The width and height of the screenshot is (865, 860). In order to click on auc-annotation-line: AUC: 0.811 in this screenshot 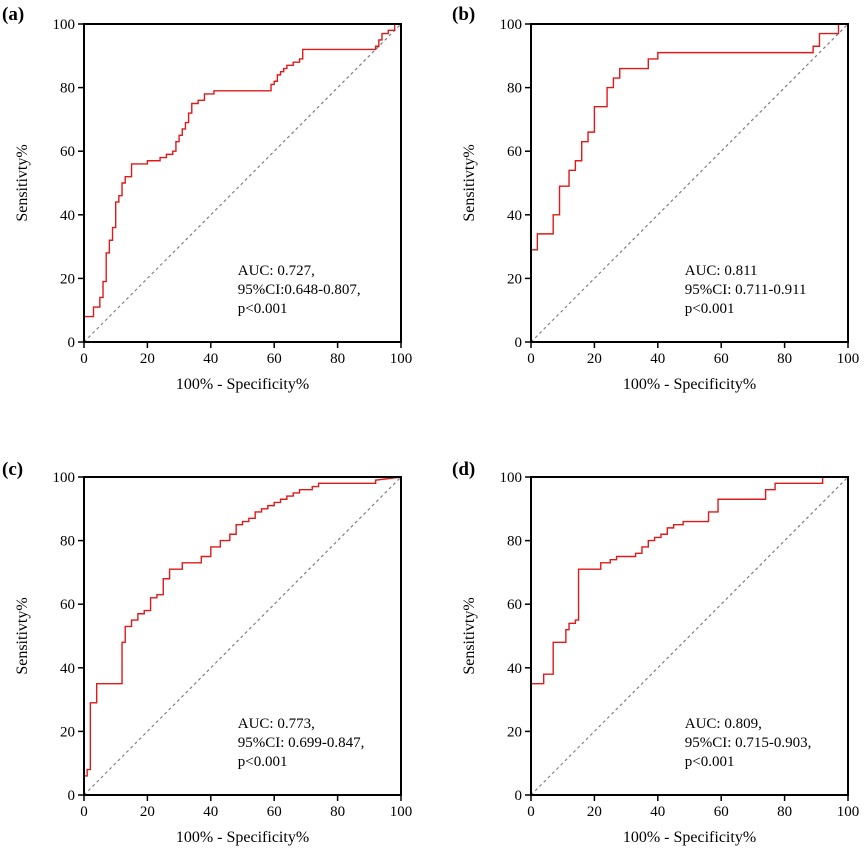, I will do `click(721, 271)`.